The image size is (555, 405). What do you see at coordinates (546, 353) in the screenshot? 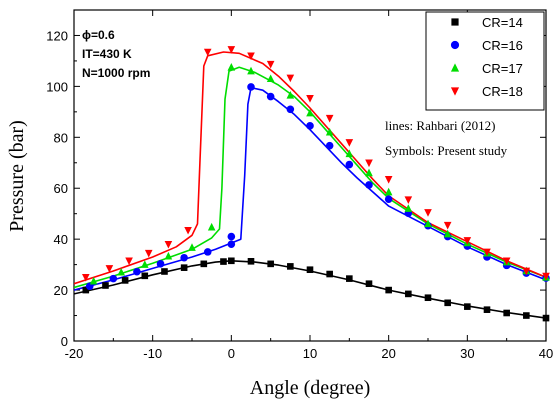
I see `x-tick-label: 40` at bounding box center [546, 353].